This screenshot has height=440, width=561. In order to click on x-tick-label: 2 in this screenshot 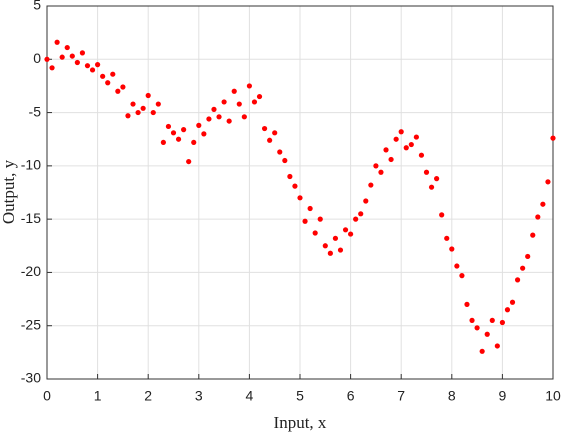, I will do `click(148, 396)`.